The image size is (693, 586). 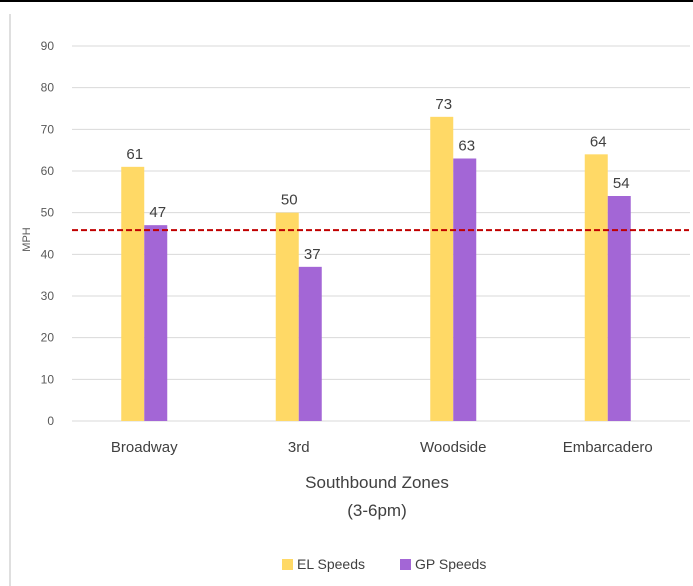 What do you see at coordinates (382, 447) in the screenshot?
I see `x-axis-categories: Broadway 3rd Woodside Embarcadero` at bounding box center [382, 447].